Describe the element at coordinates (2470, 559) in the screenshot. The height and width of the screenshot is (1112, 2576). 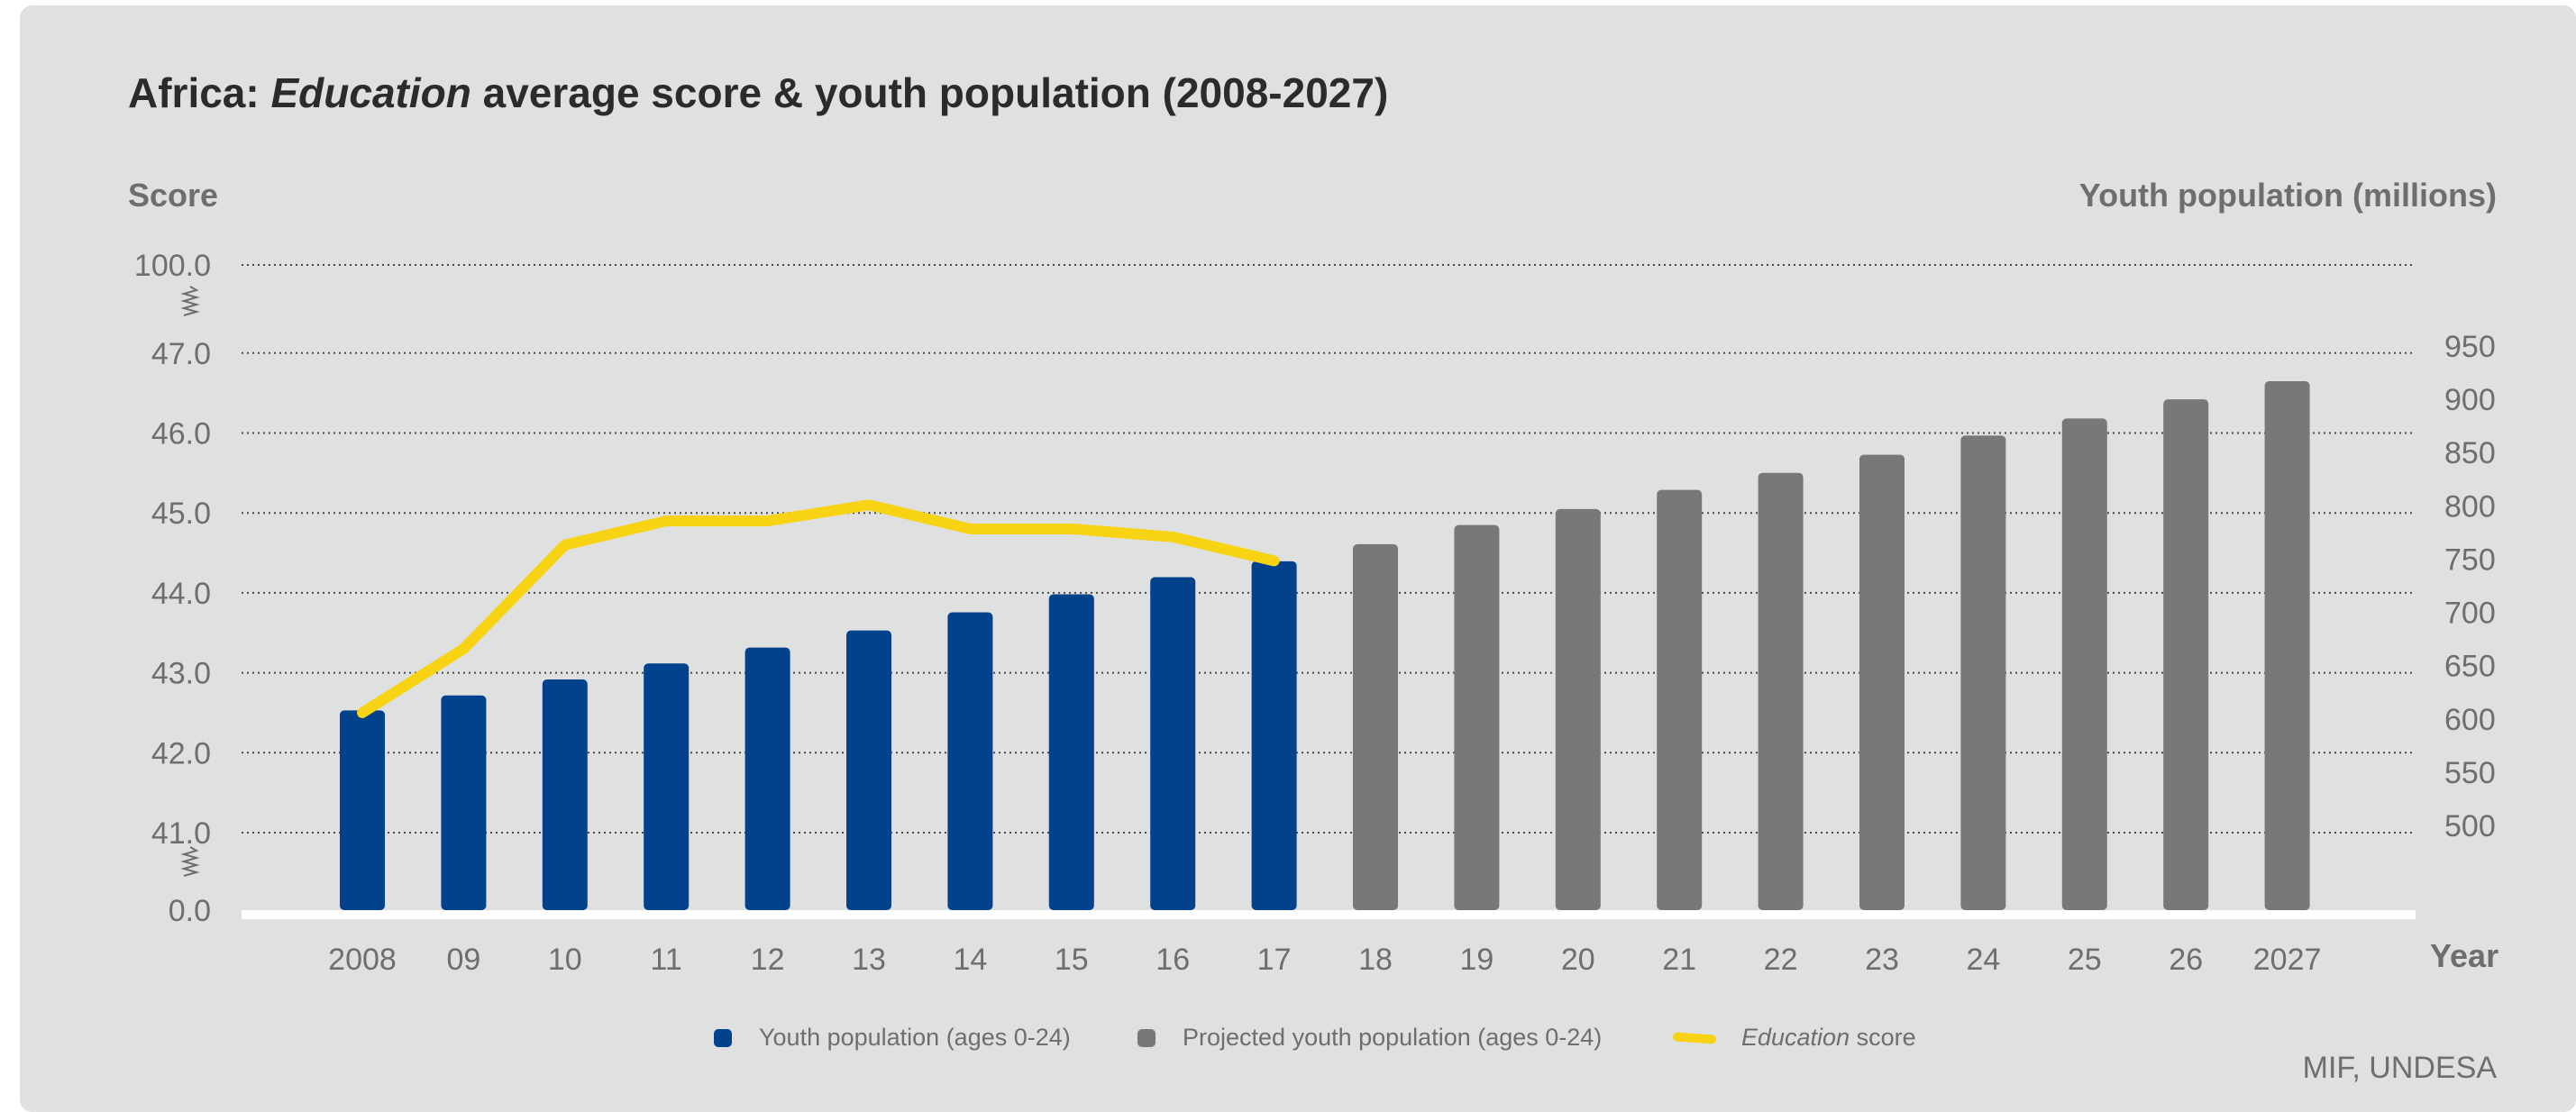
I see `right-tick-label: 750` at that location.